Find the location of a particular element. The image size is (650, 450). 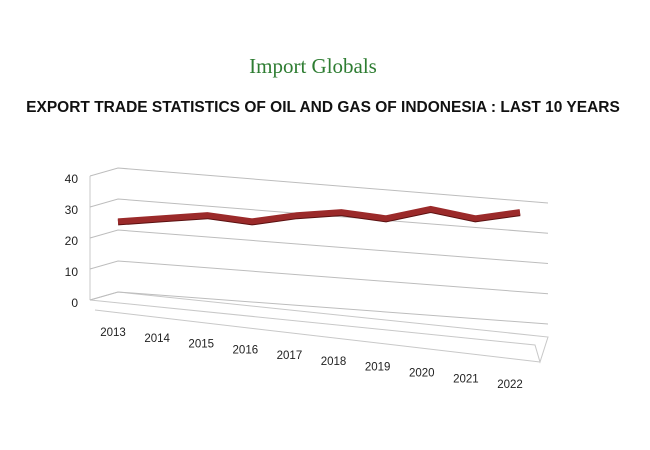

floor is located at coordinates (319, 327).